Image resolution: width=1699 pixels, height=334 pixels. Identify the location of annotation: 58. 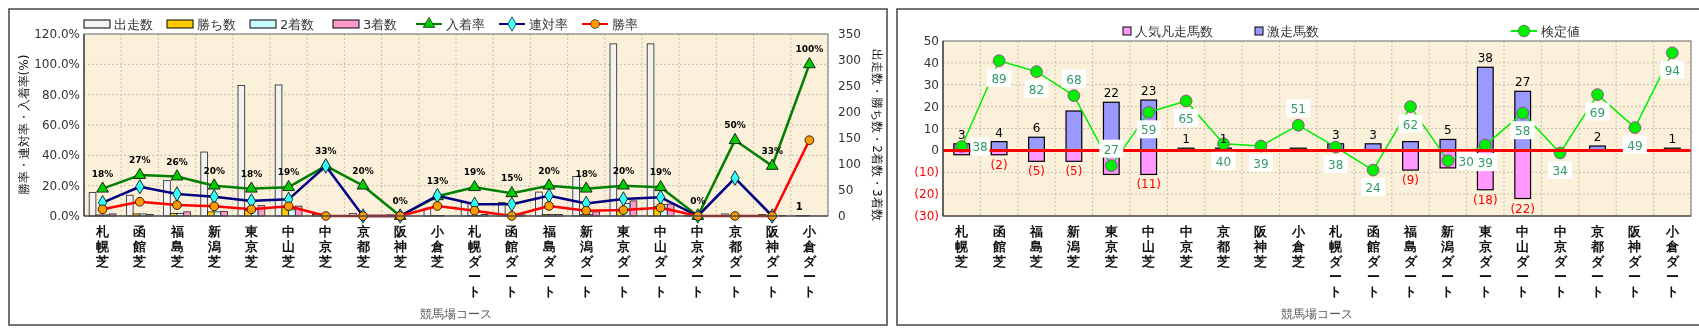
(1523, 131).